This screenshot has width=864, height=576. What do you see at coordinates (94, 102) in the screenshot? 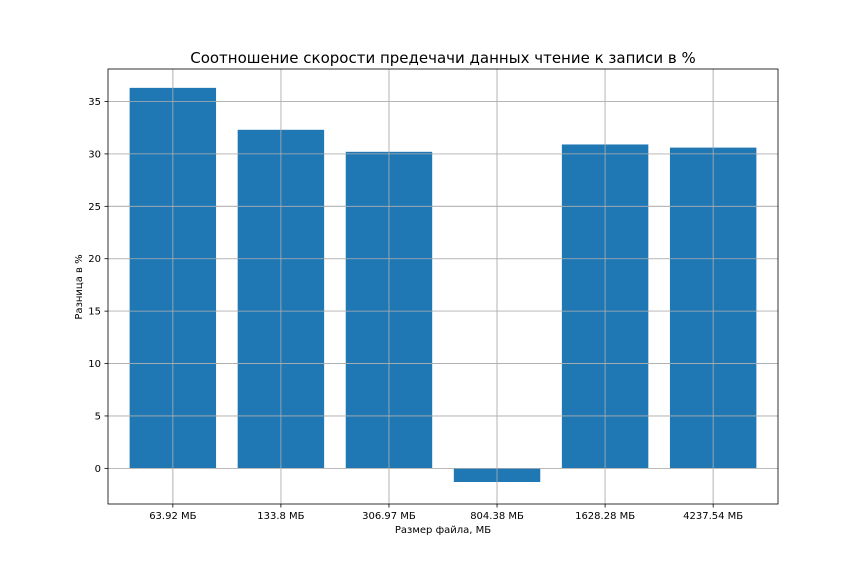
I see `y-tick-label: 35` at bounding box center [94, 102].